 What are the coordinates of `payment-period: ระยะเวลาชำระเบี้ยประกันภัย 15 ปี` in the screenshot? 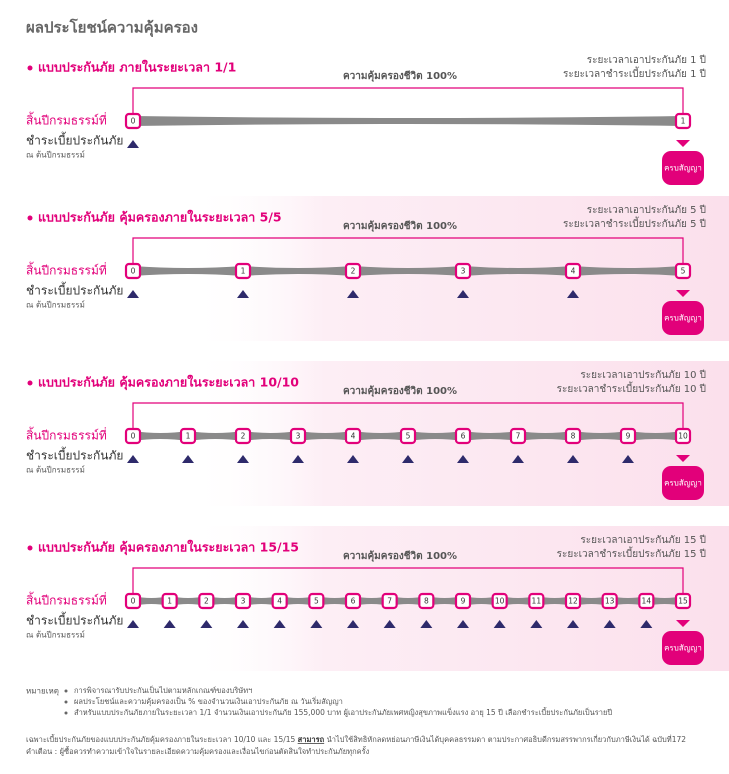 It's located at (631, 553).